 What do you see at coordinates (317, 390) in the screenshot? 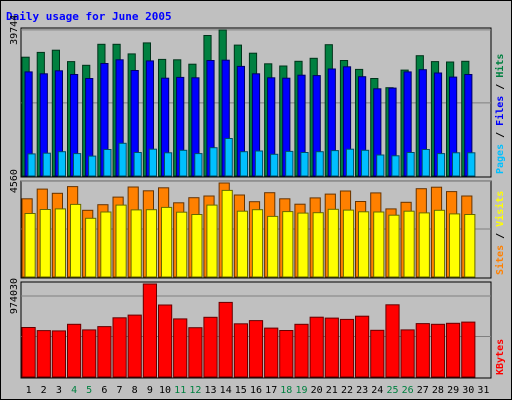
I see `x-tick-label: 20` at bounding box center [317, 390].